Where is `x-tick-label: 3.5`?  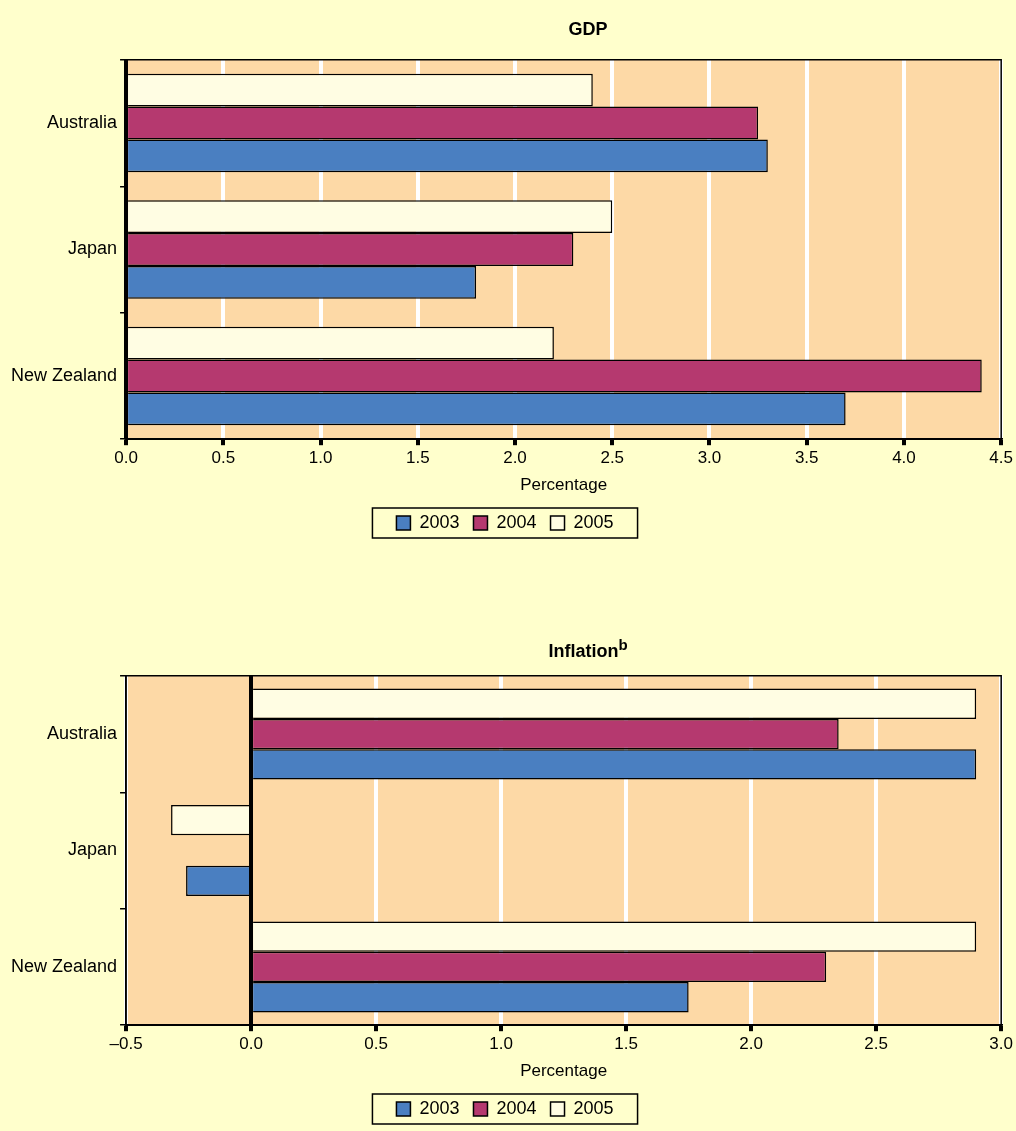
x-tick-label: 3.5 is located at coordinates (806, 458).